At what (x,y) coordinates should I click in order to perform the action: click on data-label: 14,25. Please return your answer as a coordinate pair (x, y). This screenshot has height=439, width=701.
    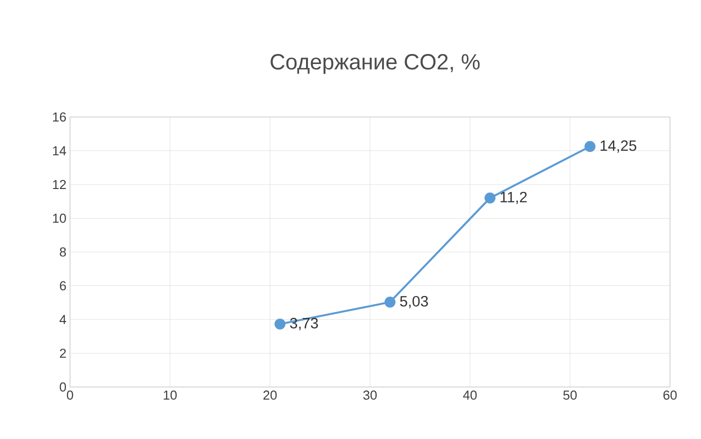
    Looking at the image, I should click on (618, 146).